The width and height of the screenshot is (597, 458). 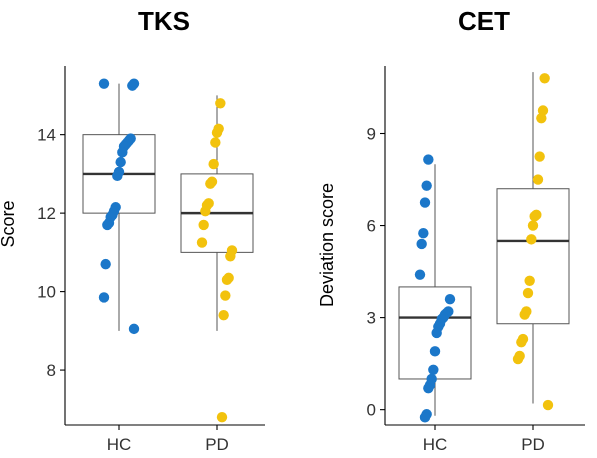 I want to click on tks-y-tick-label: 8, so click(x=51, y=370).